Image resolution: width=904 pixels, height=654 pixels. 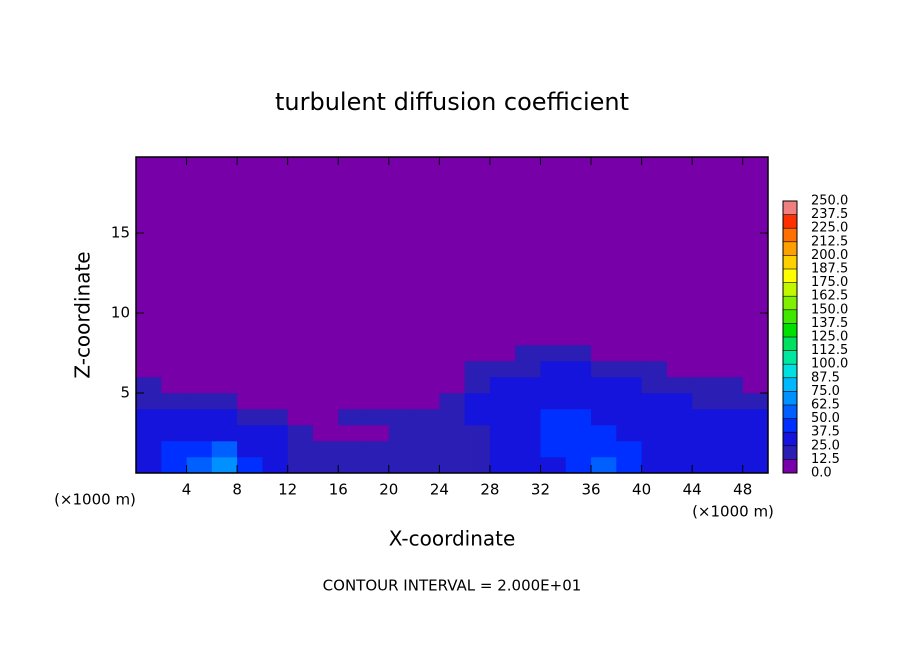 What do you see at coordinates (825, 377) in the screenshot?
I see `colorbar-label: 87.5` at bounding box center [825, 377].